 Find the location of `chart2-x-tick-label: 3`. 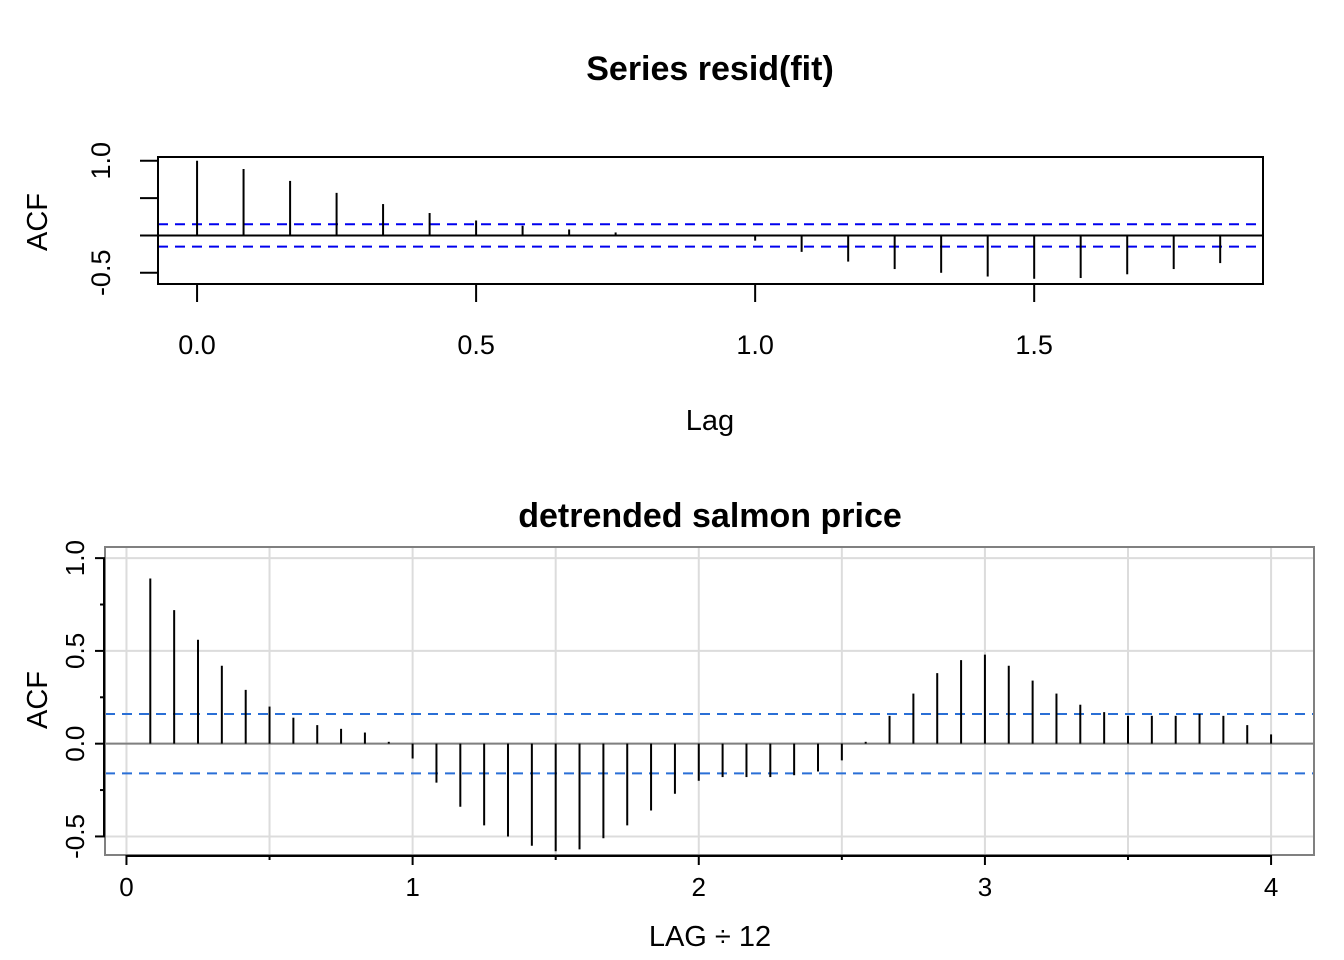

chart2-x-tick-label: 3 is located at coordinates (985, 887).